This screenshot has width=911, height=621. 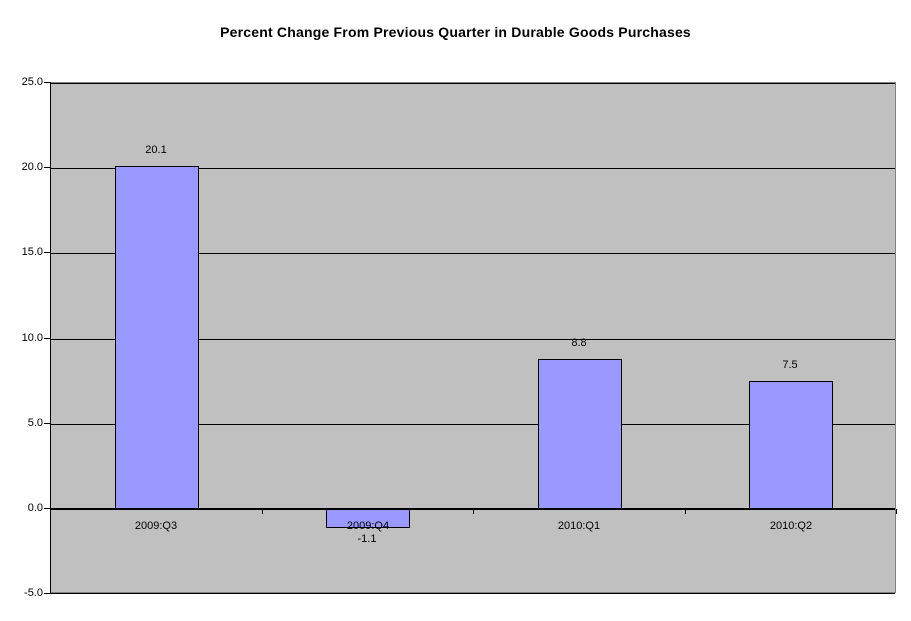 I want to click on category-label: 2010:Q2, so click(x=791, y=525).